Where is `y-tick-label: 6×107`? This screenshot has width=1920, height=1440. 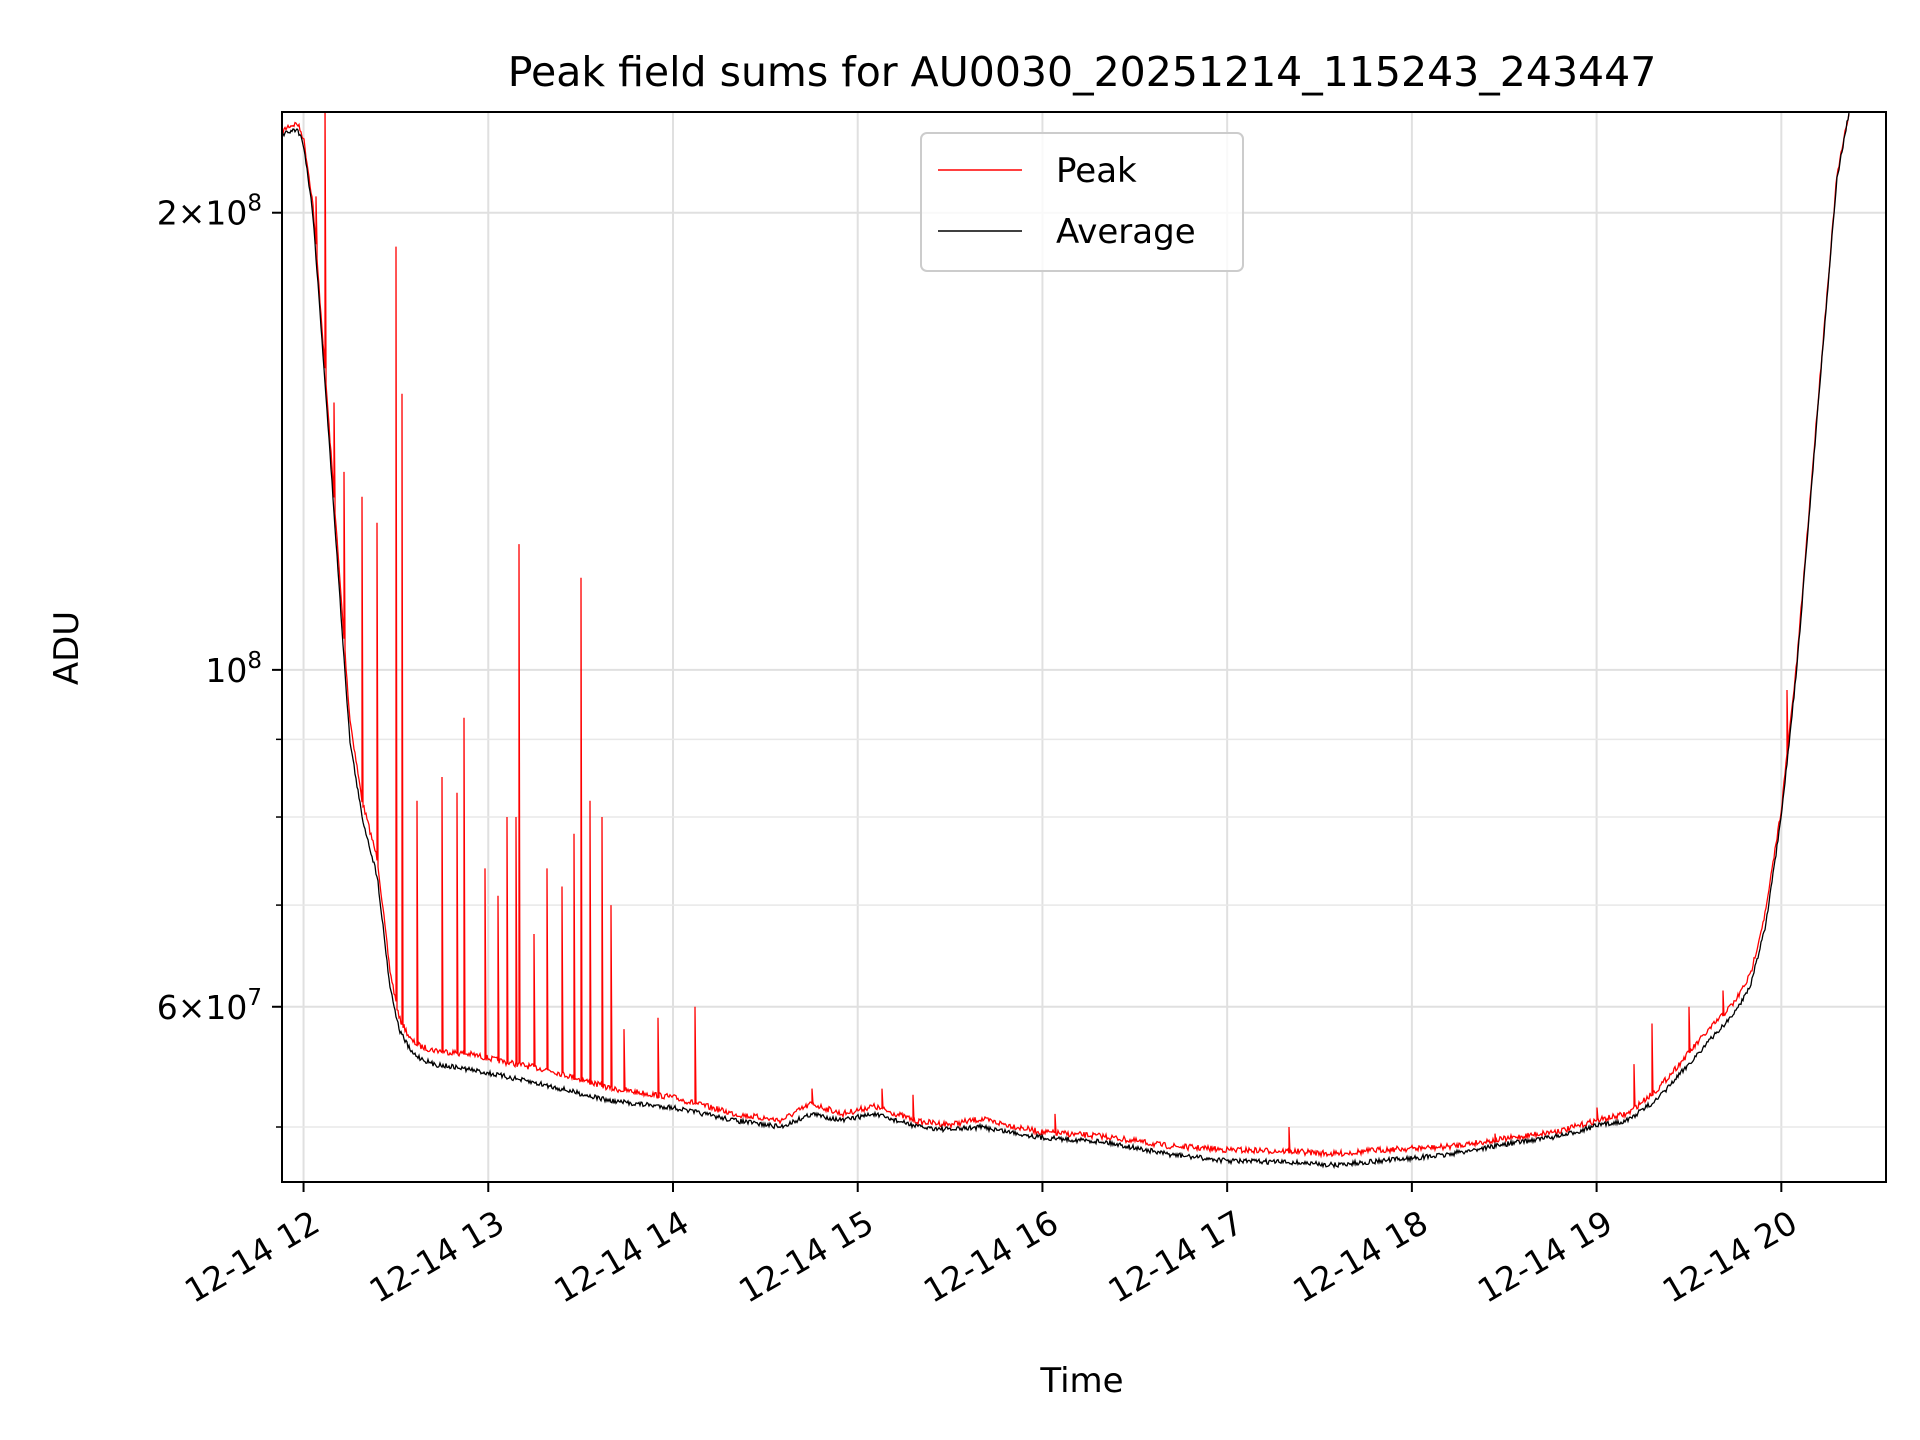 y-tick-label: 6×107 is located at coordinates (209, 1006).